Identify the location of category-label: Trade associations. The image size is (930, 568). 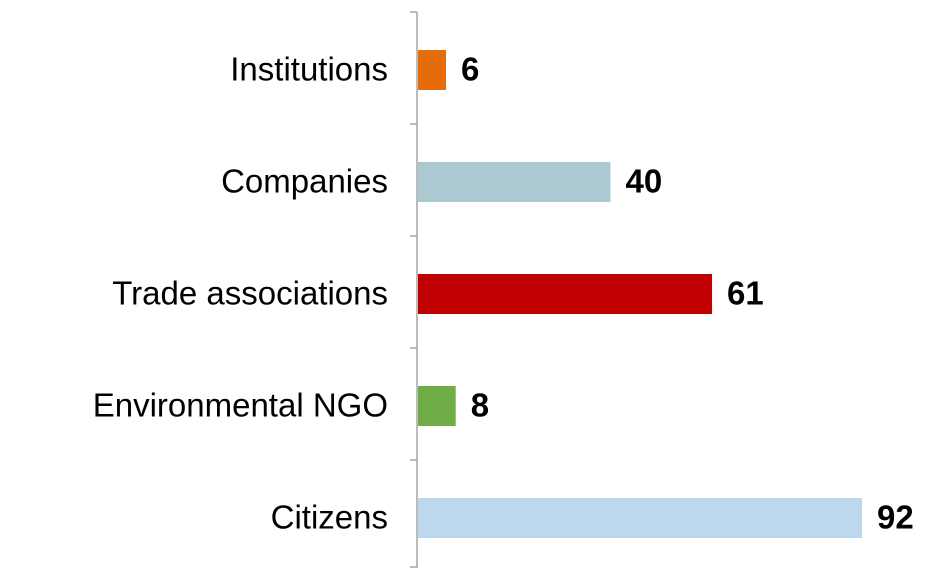
(250, 293).